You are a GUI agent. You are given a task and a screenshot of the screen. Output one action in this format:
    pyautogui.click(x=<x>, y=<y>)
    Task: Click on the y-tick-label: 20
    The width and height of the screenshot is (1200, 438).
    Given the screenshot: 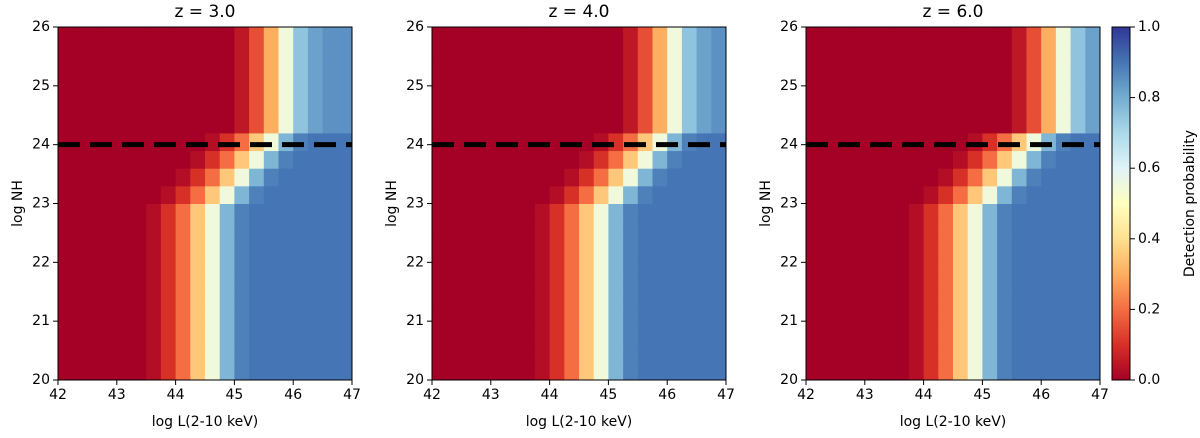 What is the action you would take?
    pyautogui.click(x=789, y=380)
    